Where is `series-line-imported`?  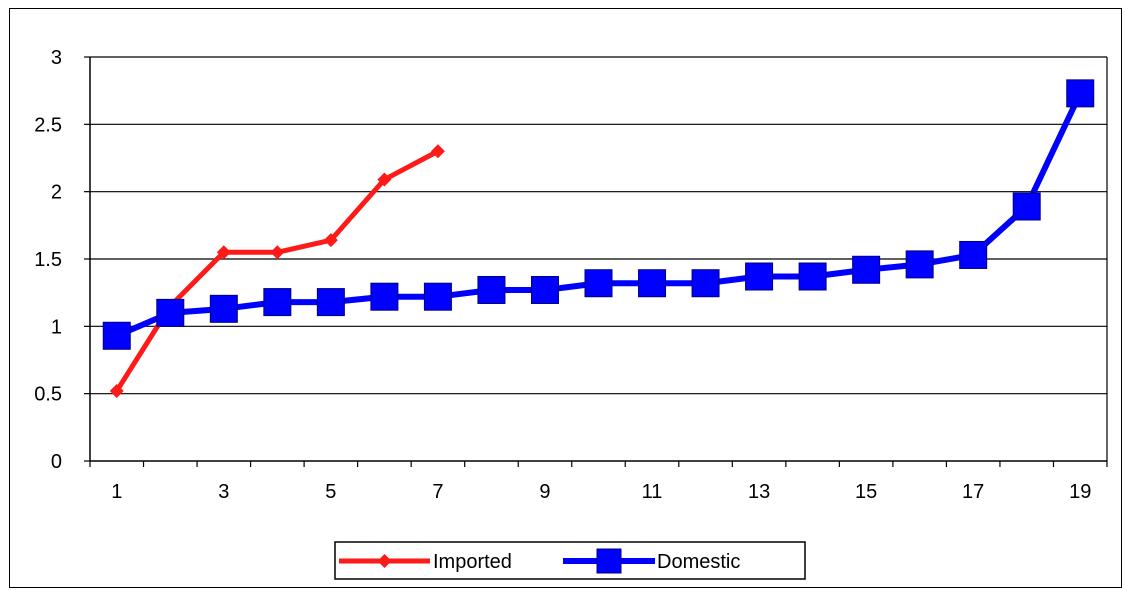 series-line-imported is located at coordinates (277, 271).